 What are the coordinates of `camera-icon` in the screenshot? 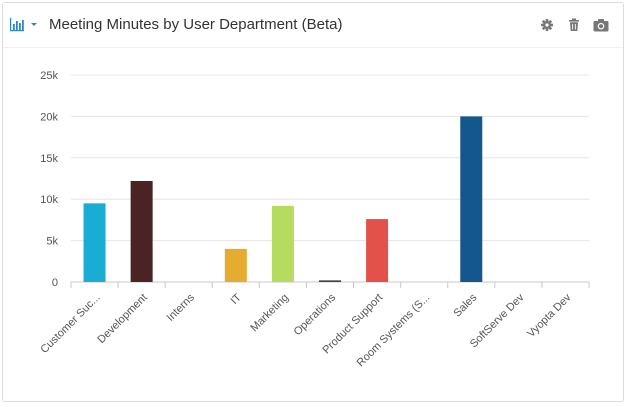 It's located at (601, 25).